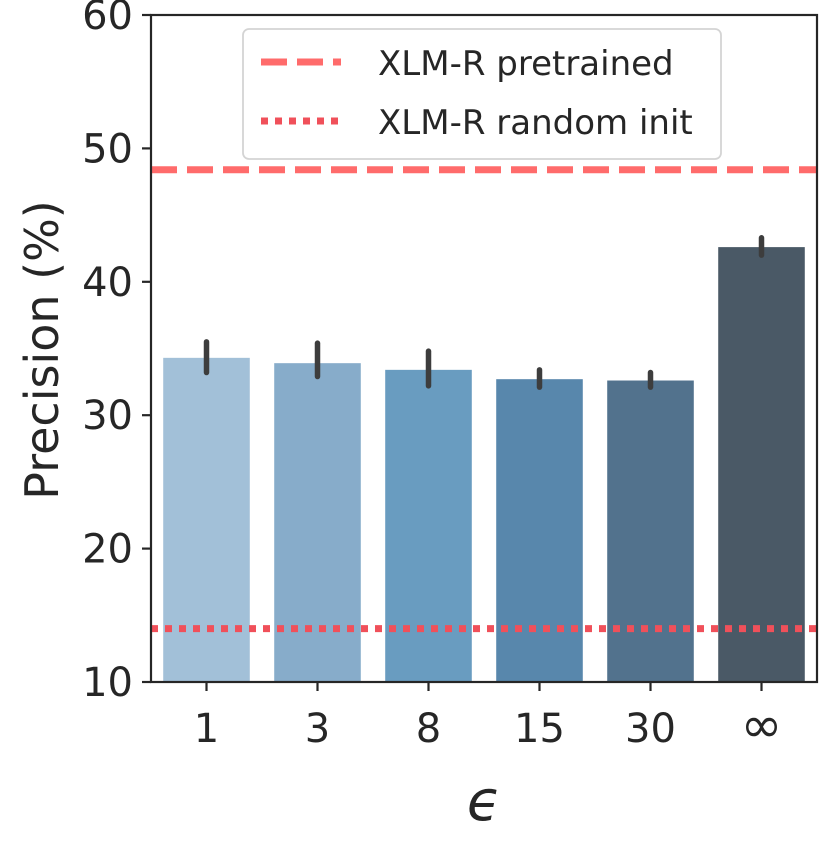  I want to click on legend-label-random-init: XLM-R random init, so click(535, 123).